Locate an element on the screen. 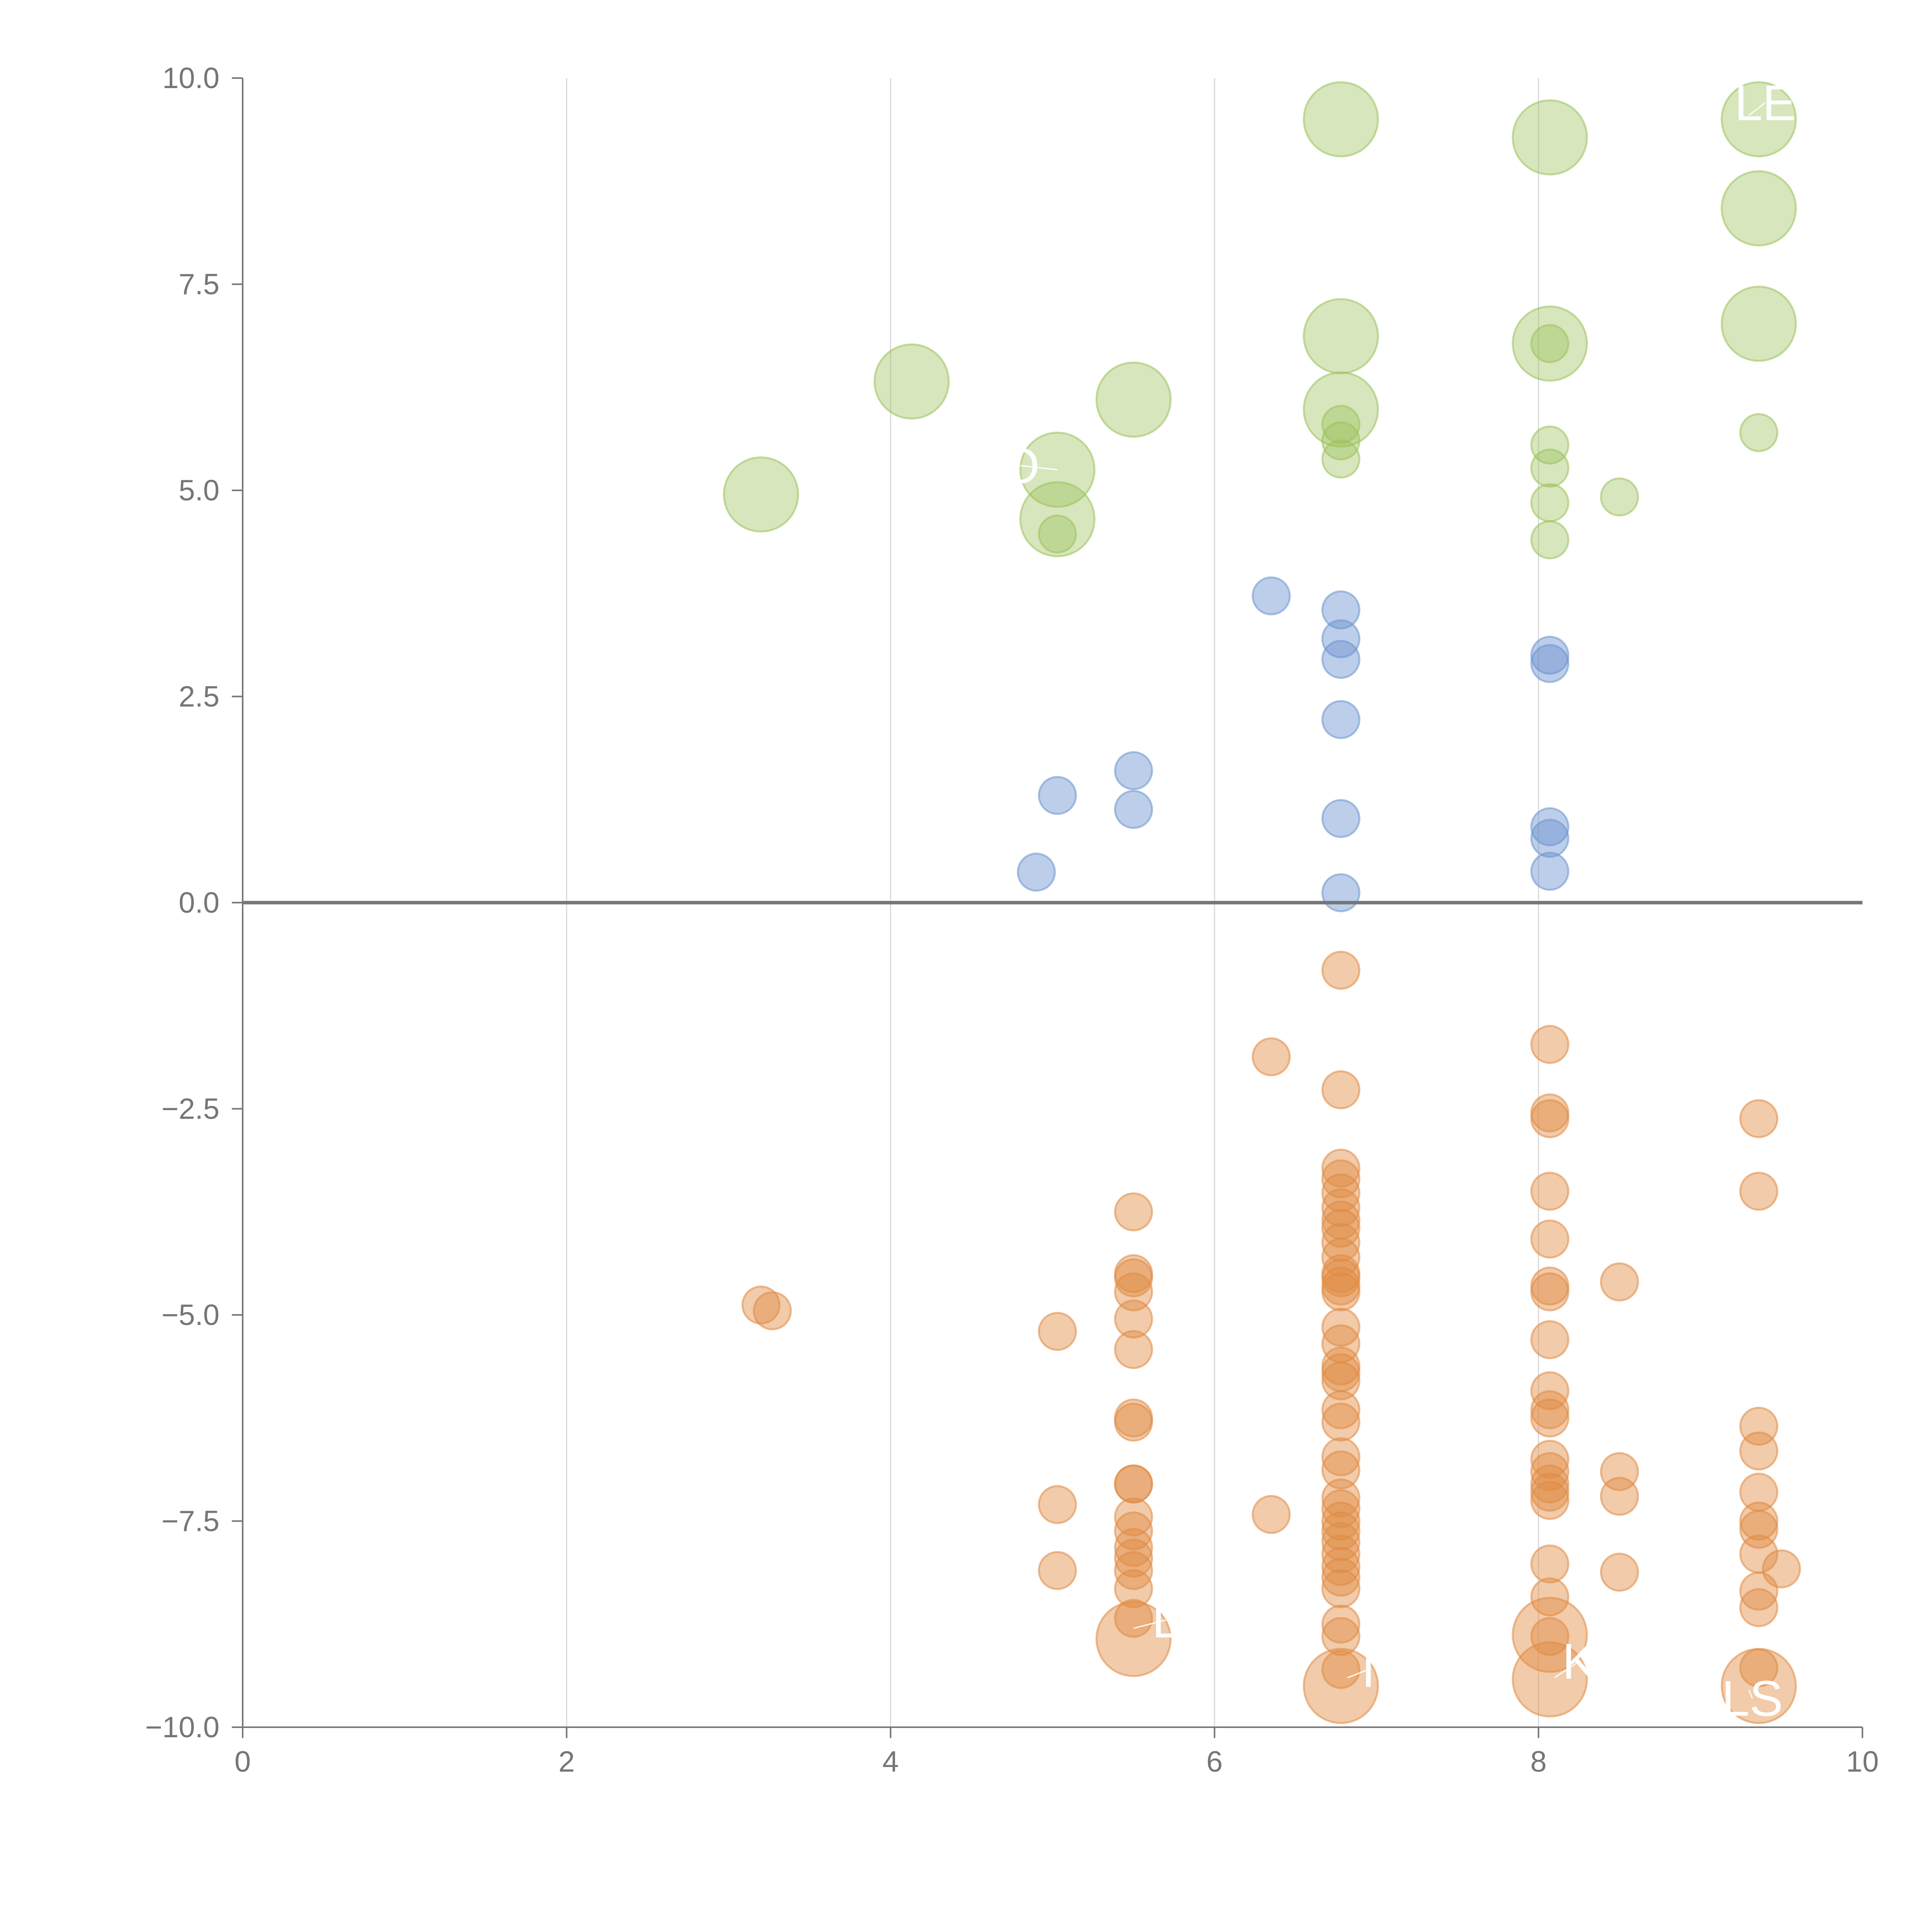 The width and height of the screenshot is (1932, 1932). x-tick-label: 2 is located at coordinates (567, 1761).